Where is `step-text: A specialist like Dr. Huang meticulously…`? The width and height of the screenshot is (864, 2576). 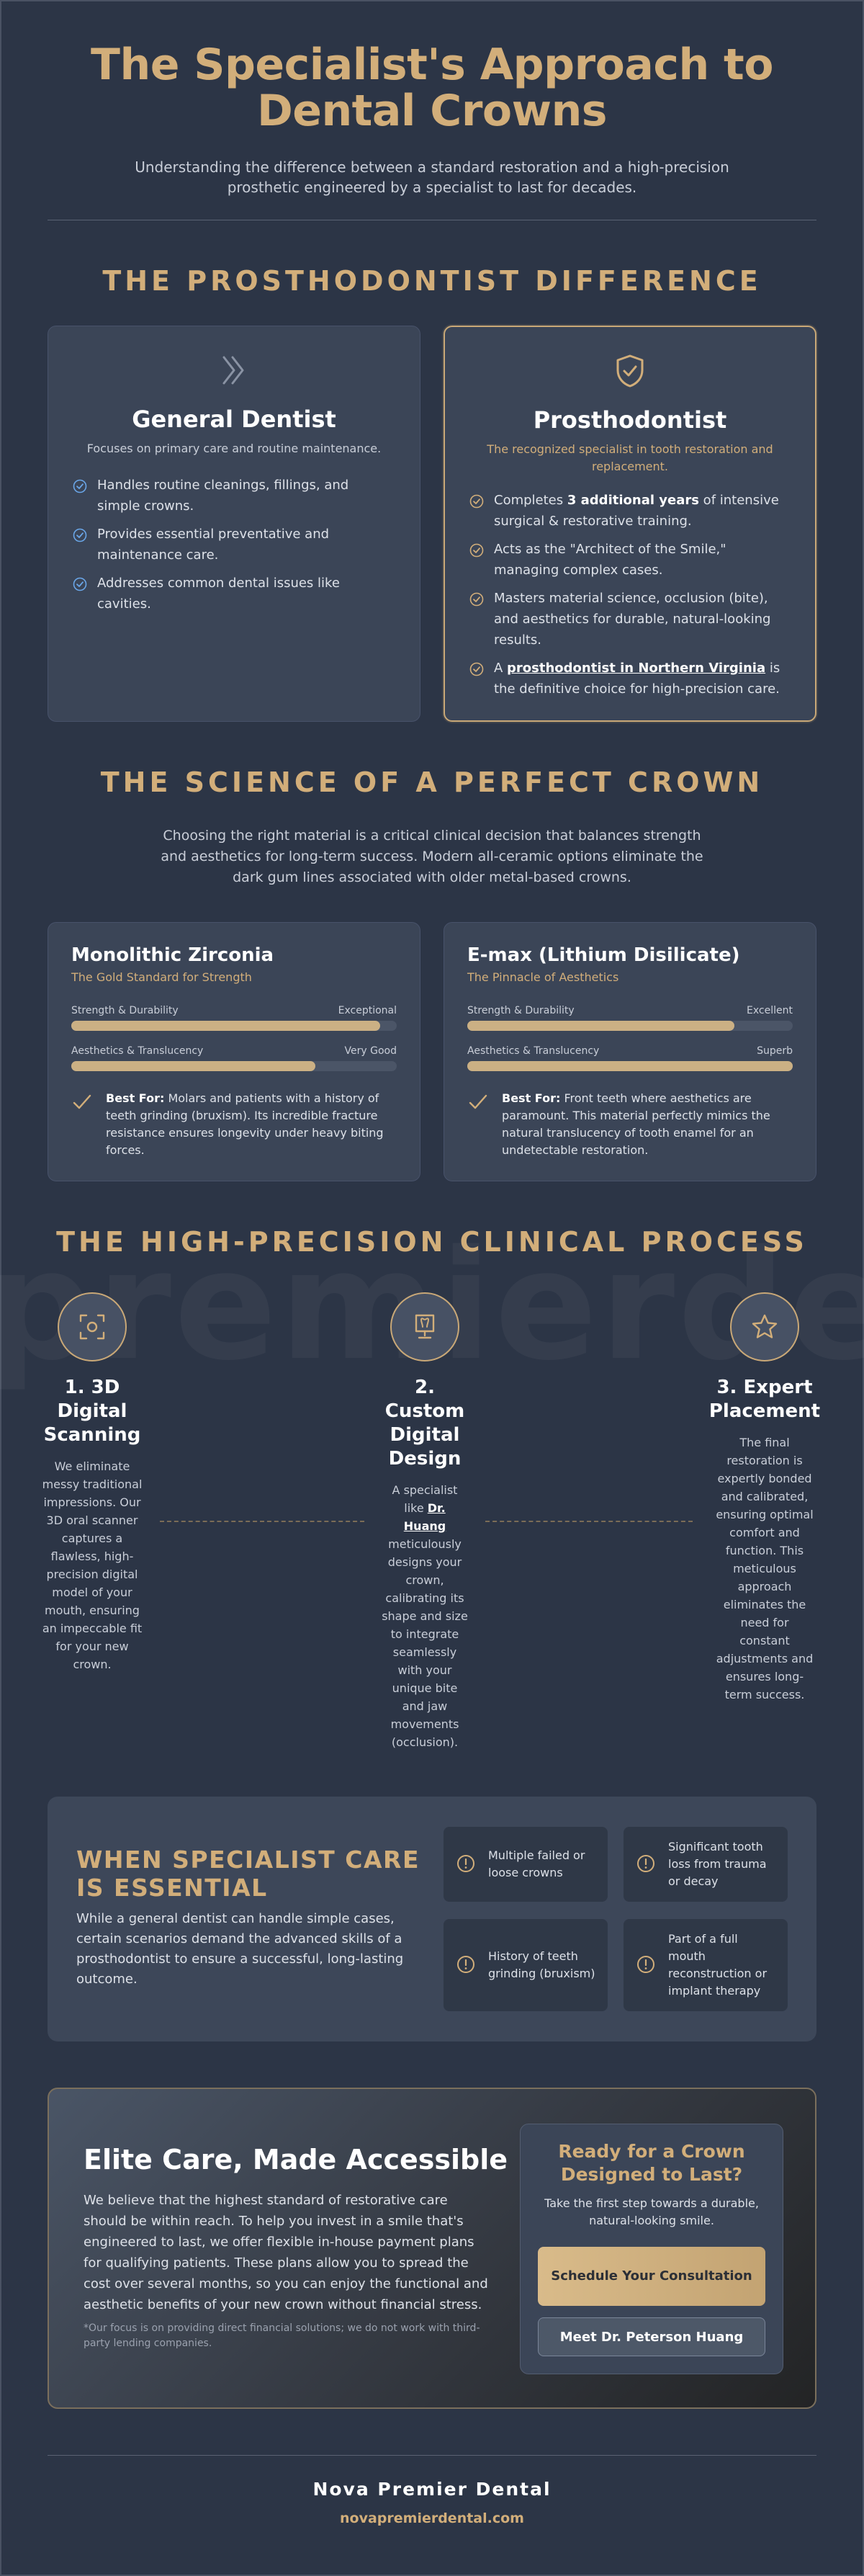 step-text: A specialist like Dr. Huang meticulously… is located at coordinates (425, 1616).